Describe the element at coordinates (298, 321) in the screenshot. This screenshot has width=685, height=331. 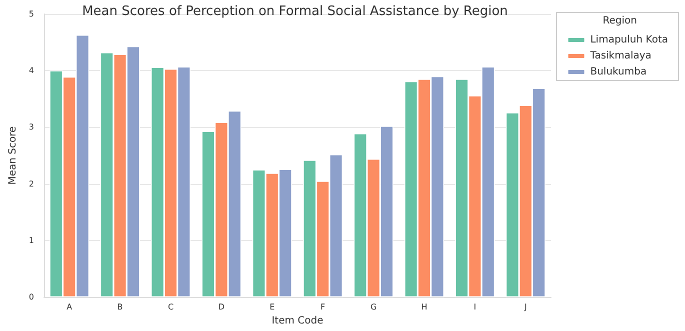
I see `x-axis-title: Item Code` at that location.